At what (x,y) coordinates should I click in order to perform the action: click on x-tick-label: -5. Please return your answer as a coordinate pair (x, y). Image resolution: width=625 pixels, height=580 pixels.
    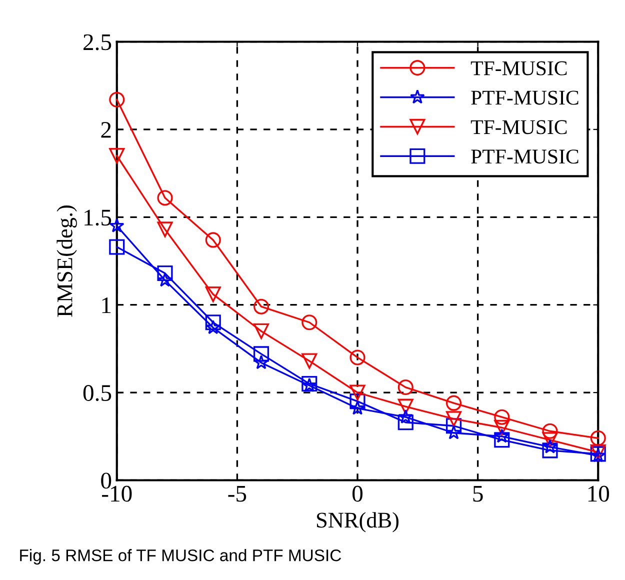
    Looking at the image, I should click on (237, 494).